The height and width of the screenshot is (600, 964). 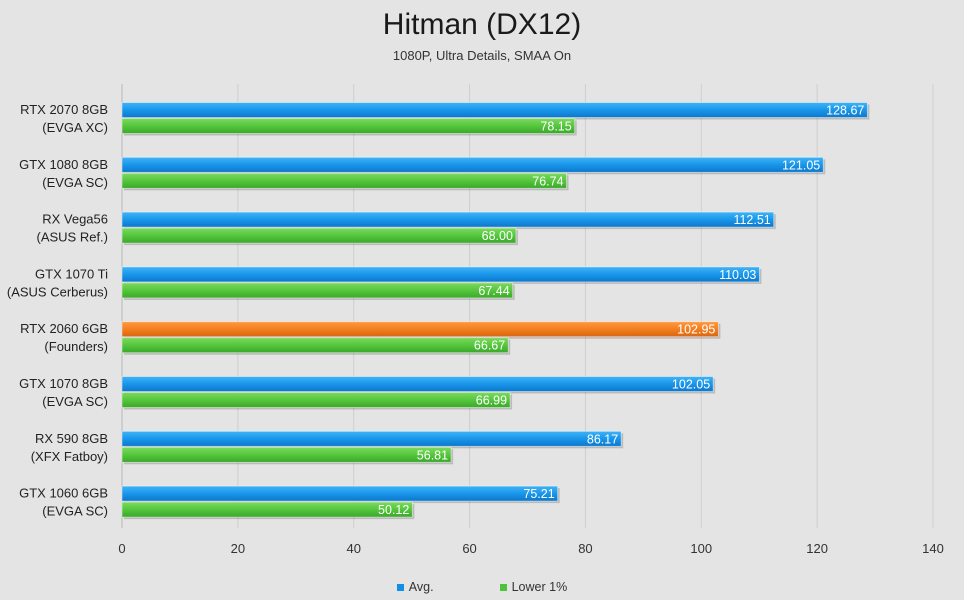 I want to click on tick-label-x-20: 20, so click(x=238, y=548).